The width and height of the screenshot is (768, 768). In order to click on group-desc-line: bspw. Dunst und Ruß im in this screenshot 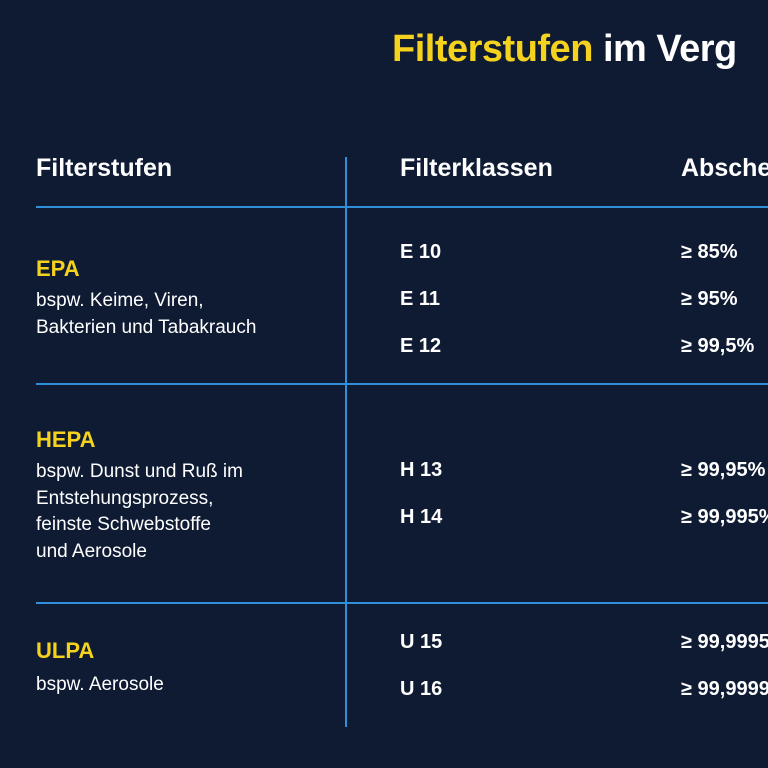, I will do `click(139, 471)`.